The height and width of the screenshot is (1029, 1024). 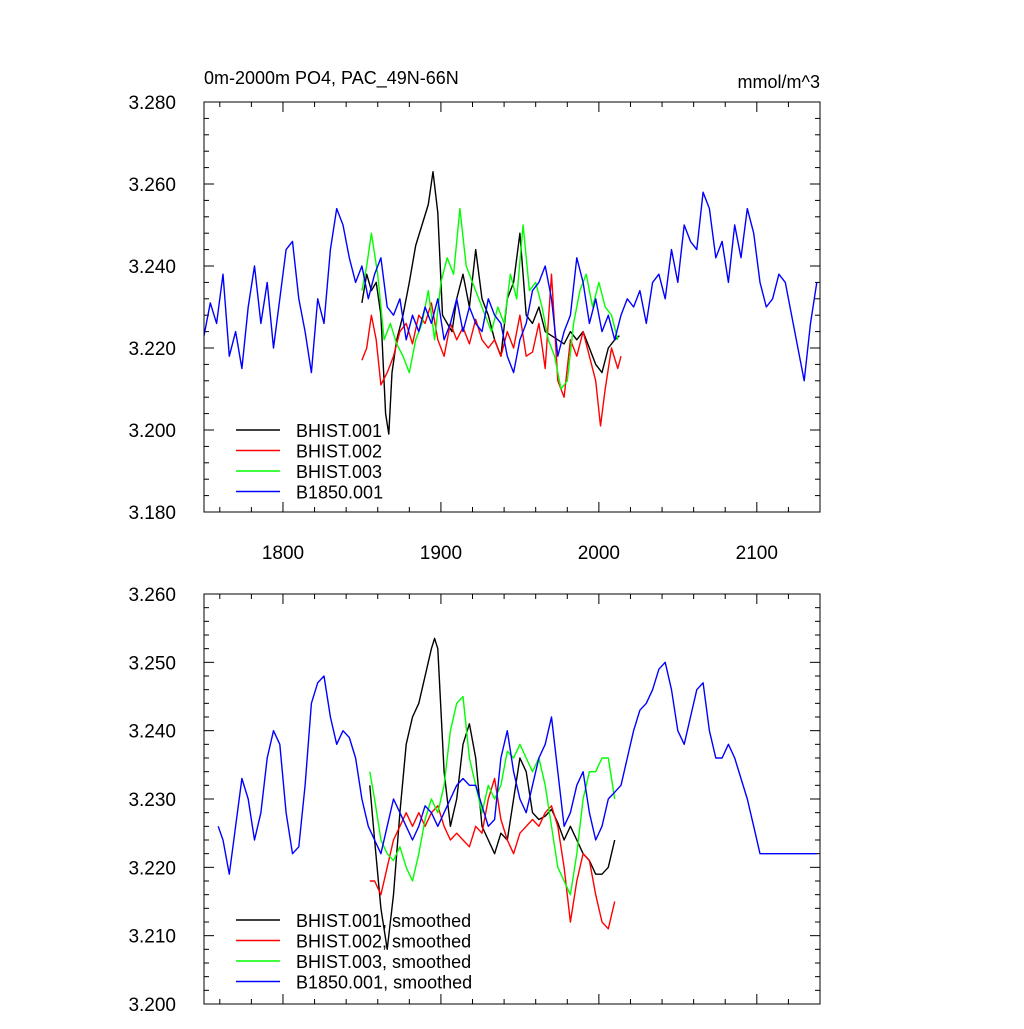 I want to click on x-tick-label: 1900, so click(x=441, y=553).